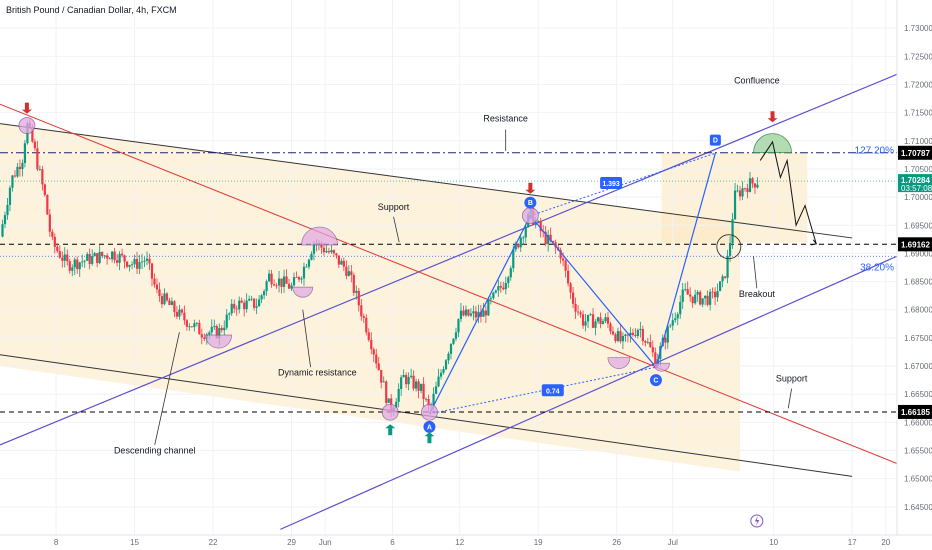 This screenshot has height=550, width=932. I want to click on time-tick-label: 29, so click(291, 542).